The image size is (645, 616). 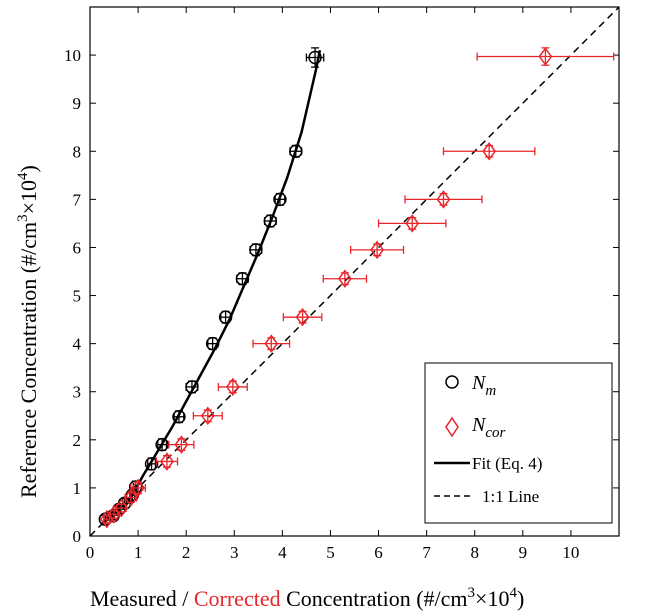 What do you see at coordinates (282, 552) in the screenshot?
I see `x-tick-label: 4` at bounding box center [282, 552].